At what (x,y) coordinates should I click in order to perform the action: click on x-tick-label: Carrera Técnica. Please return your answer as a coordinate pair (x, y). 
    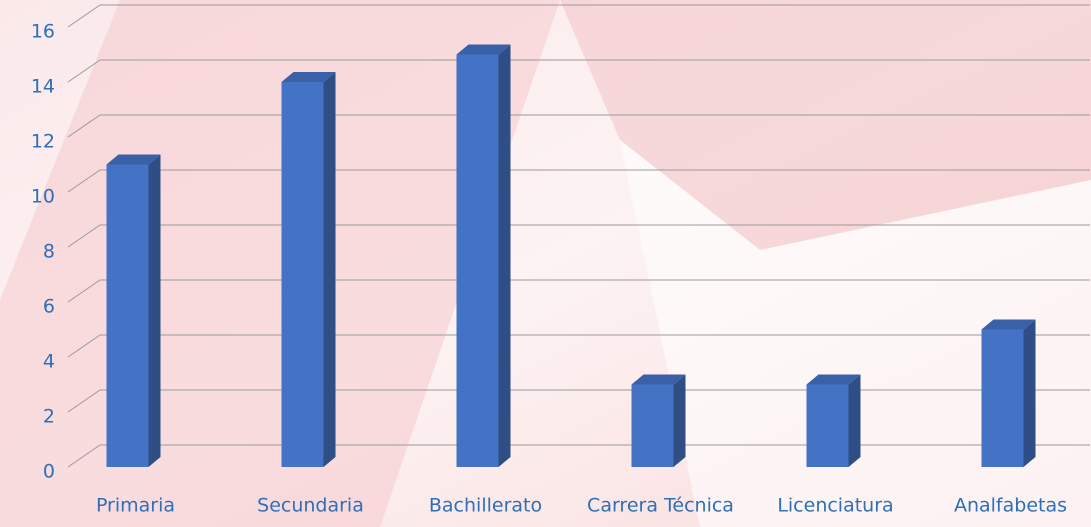
    Looking at the image, I should click on (660, 506).